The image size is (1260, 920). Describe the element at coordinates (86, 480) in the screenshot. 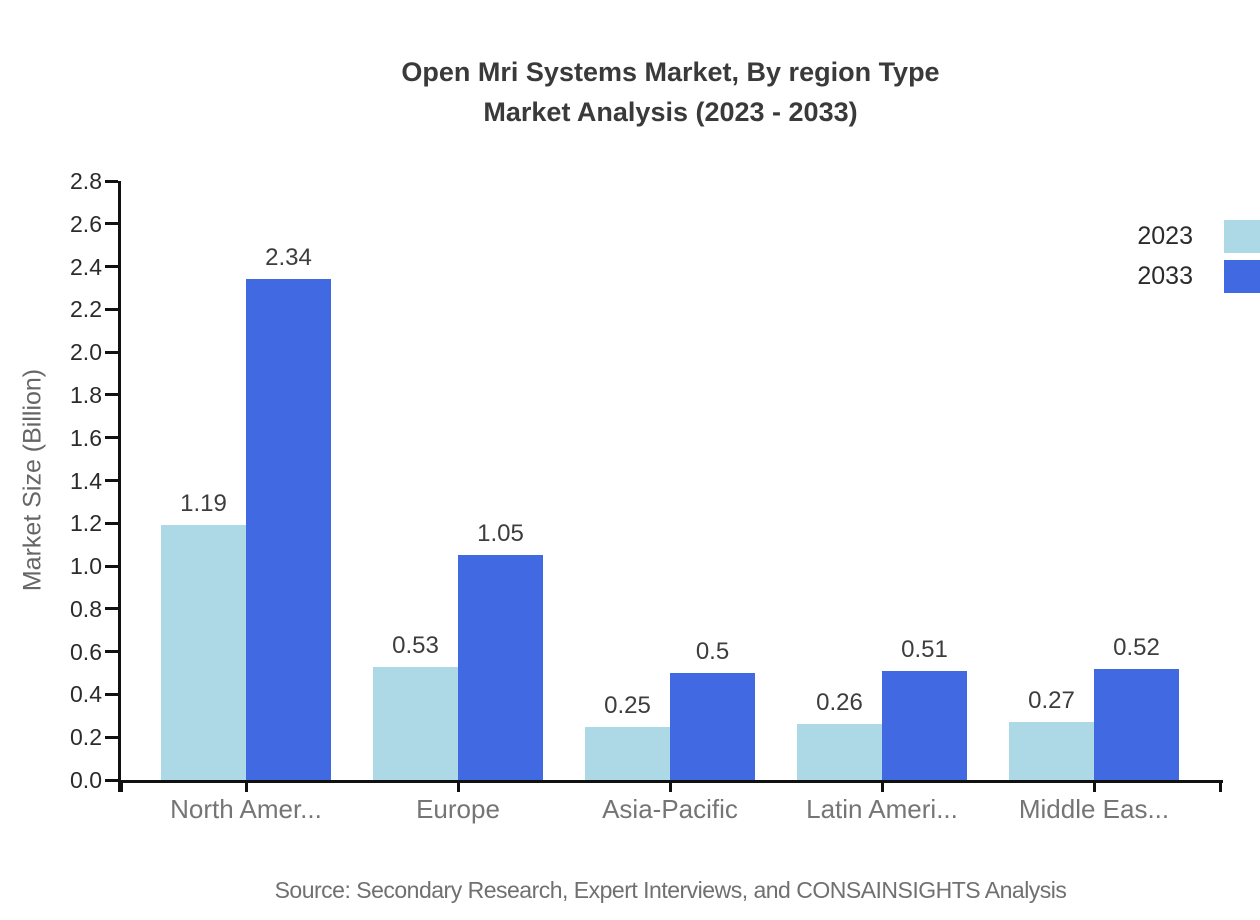

I see `y-axis-tick-label: 1.4` at that location.